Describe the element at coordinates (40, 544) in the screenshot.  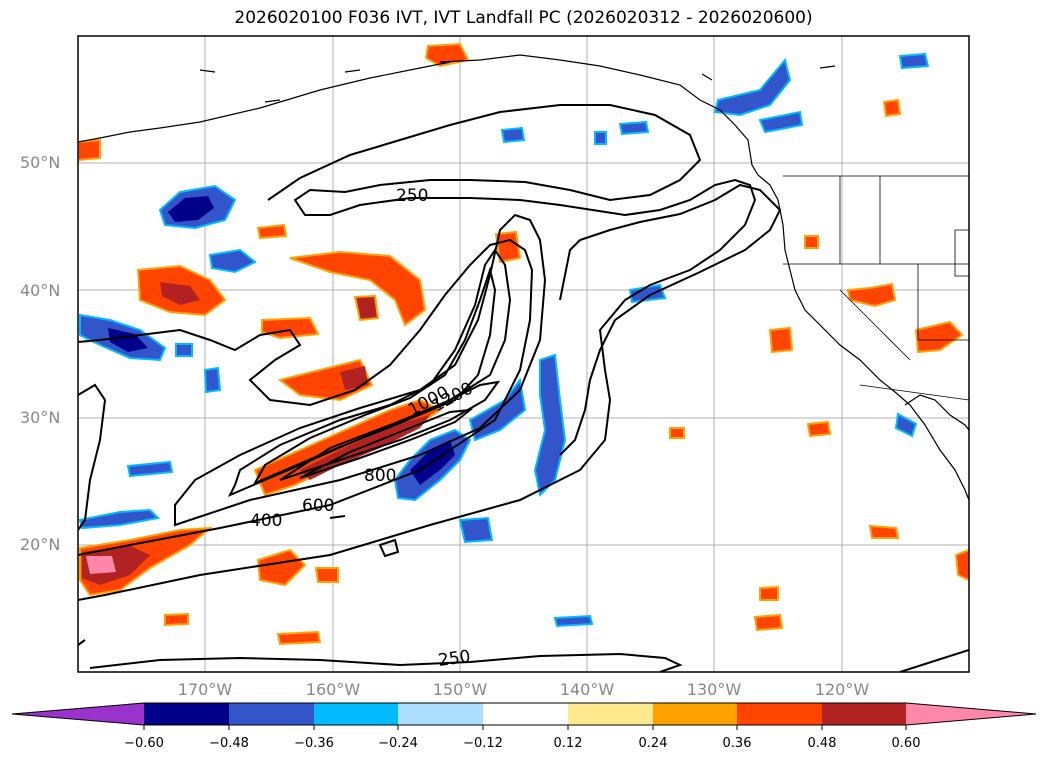
I see `lat-label-20n: 20°N` at that location.